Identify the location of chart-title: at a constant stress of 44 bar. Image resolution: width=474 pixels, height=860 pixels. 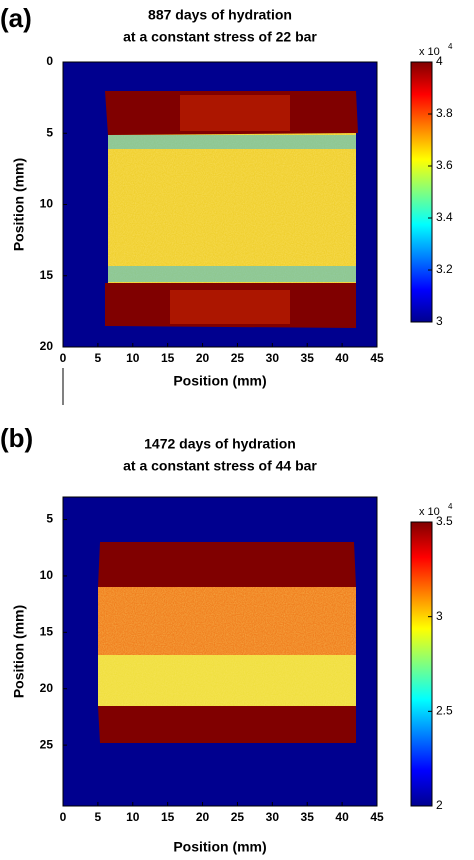
(220, 466).